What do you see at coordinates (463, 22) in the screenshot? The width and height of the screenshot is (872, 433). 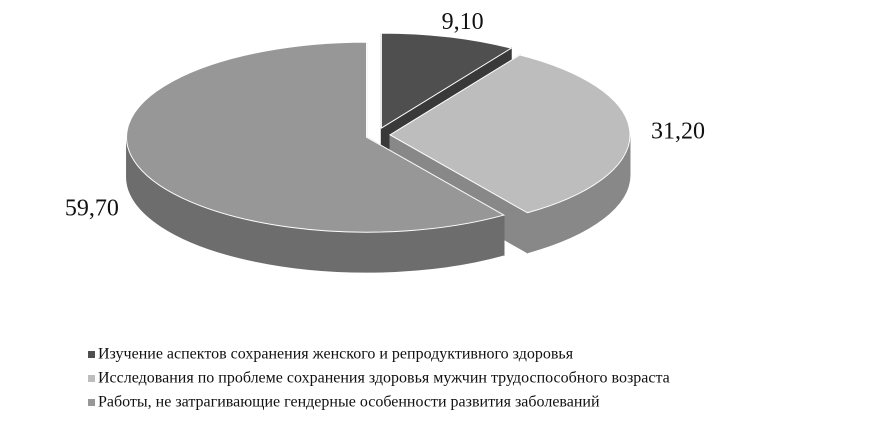 I see `data-label: 9,10` at bounding box center [463, 22].